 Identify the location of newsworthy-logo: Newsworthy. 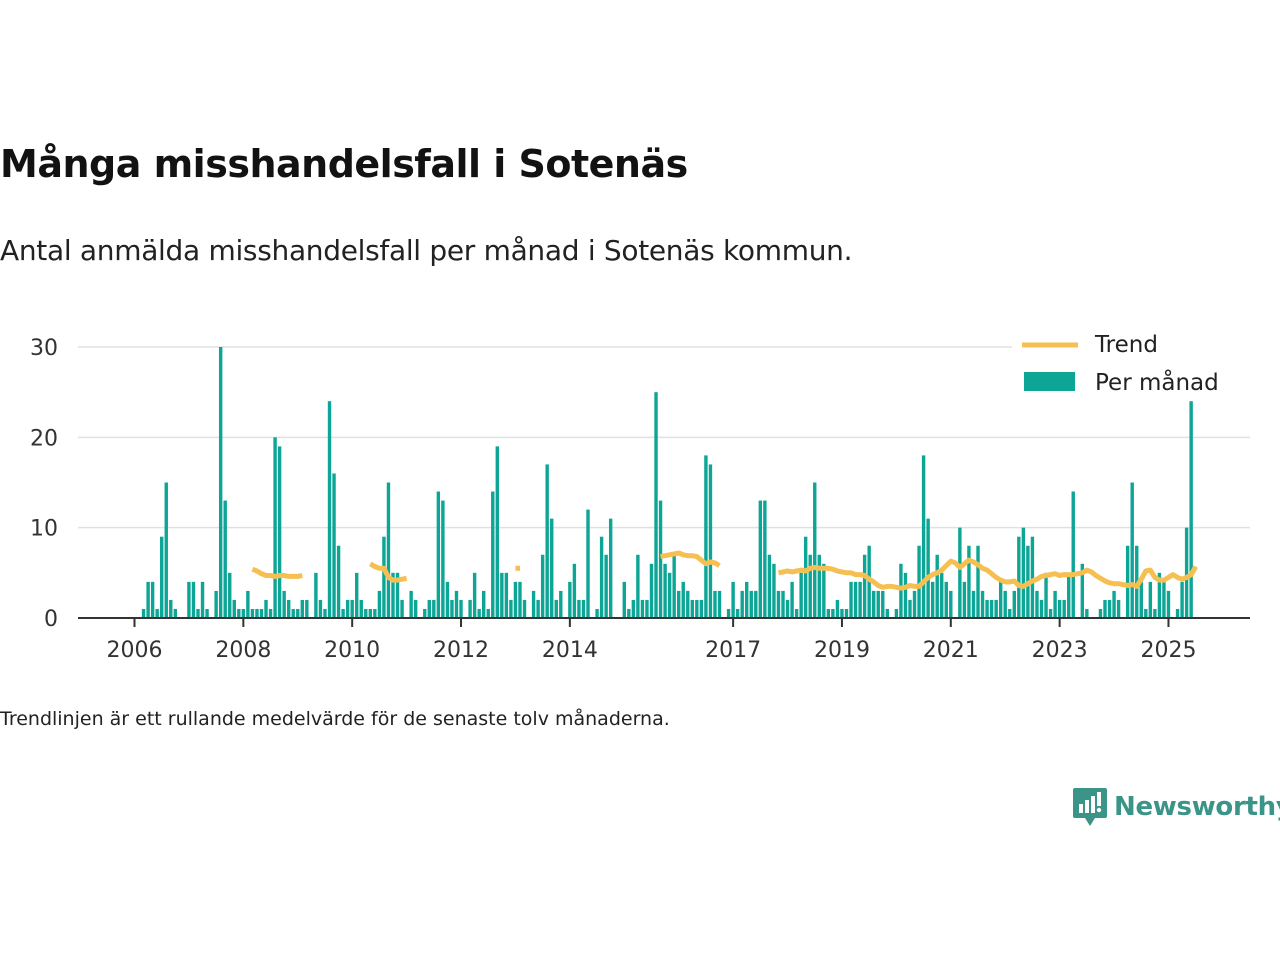
(1176, 807).